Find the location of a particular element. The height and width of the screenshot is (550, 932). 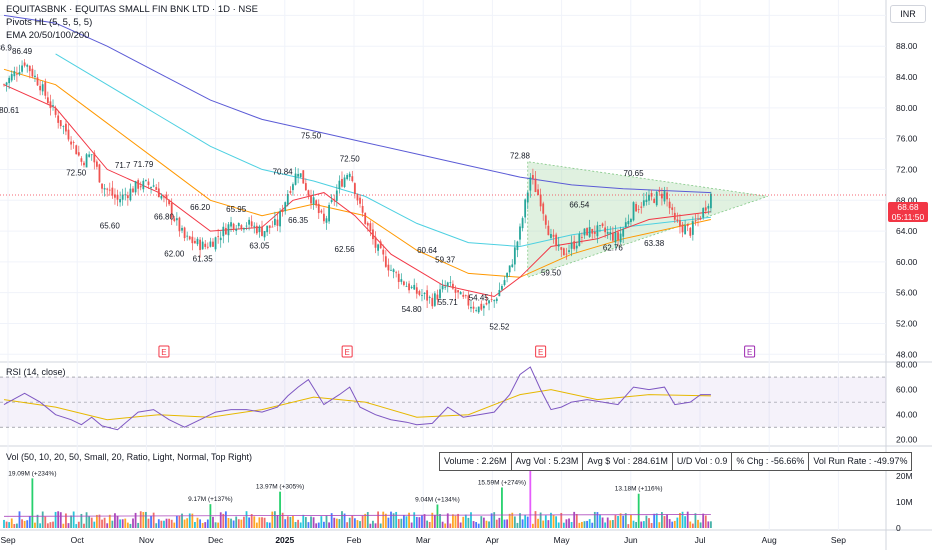

price-tick-label: 64.00 is located at coordinates (907, 231).